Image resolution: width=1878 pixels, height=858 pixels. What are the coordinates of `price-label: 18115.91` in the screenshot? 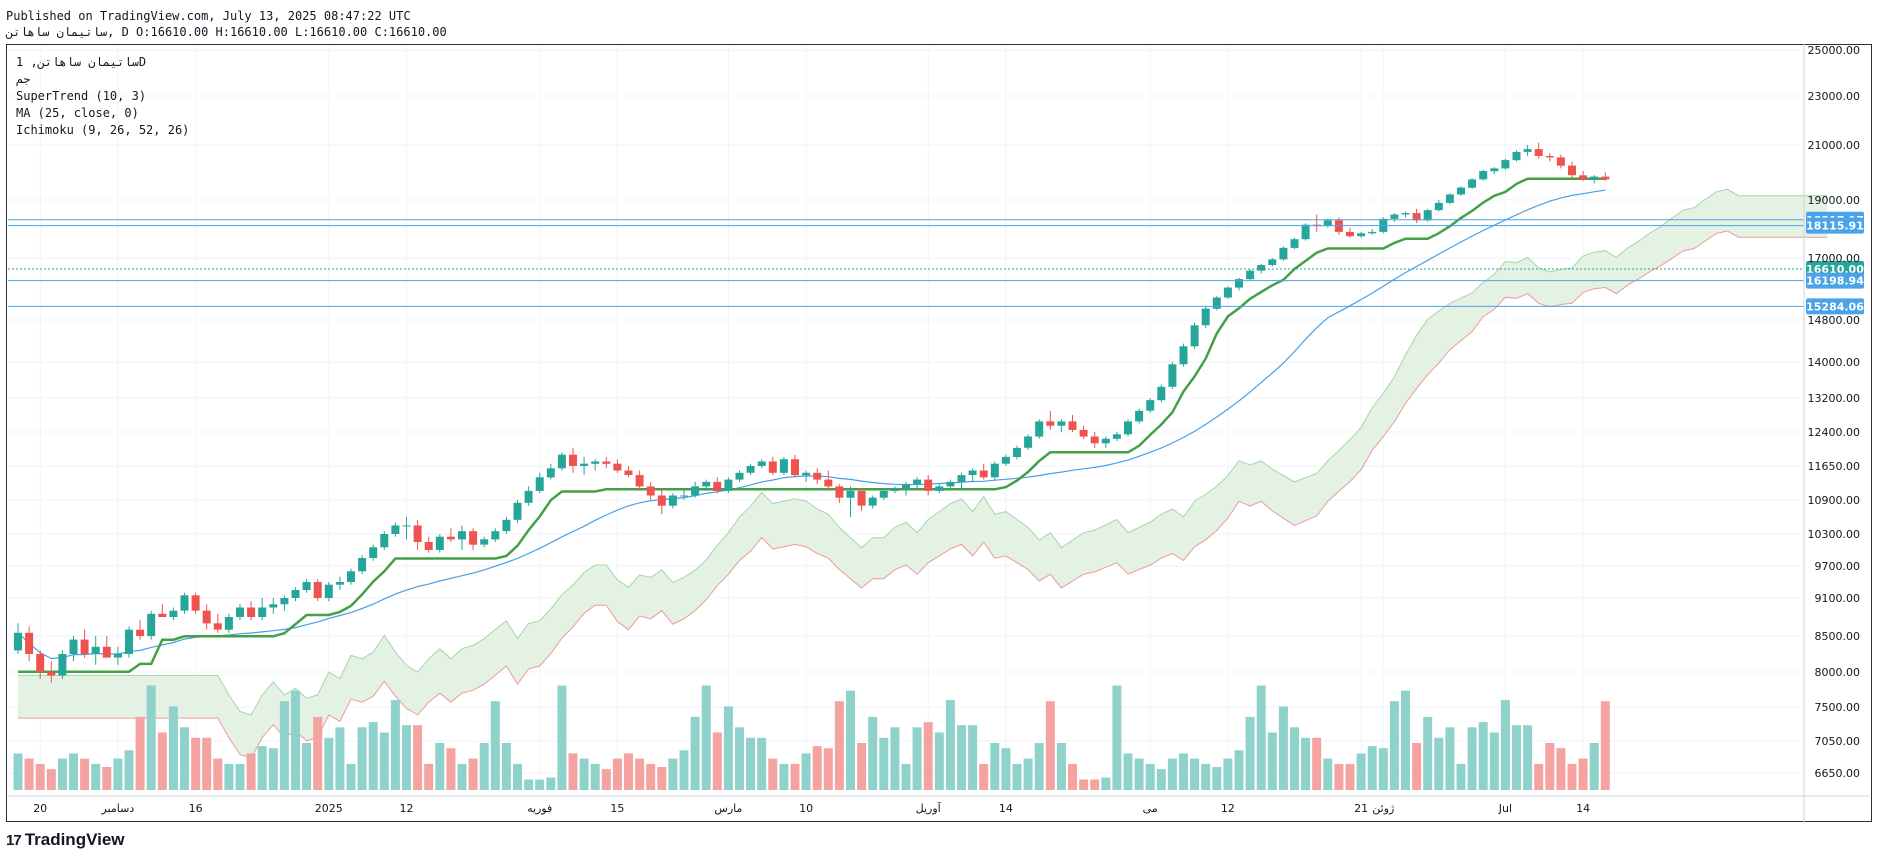 It's located at (1835, 226).